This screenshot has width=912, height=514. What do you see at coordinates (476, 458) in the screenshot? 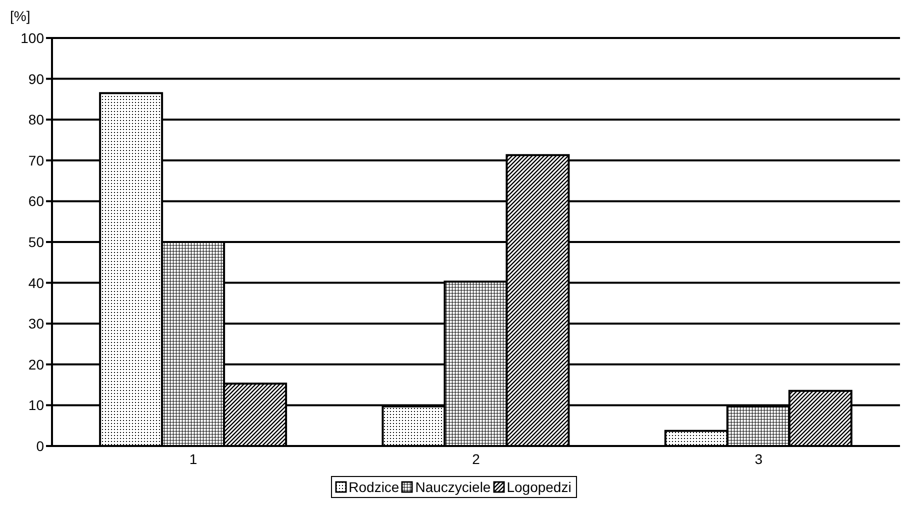
I see `x-tick-label: 2` at bounding box center [476, 458].